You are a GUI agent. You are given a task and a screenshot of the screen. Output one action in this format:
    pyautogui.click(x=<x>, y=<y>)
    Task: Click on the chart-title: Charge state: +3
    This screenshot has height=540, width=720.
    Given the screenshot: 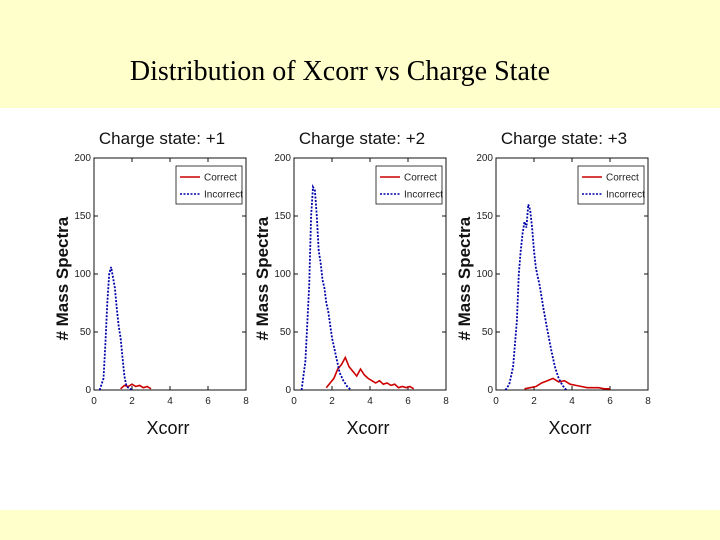 What is the action you would take?
    pyautogui.click(x=564, y=138)
    